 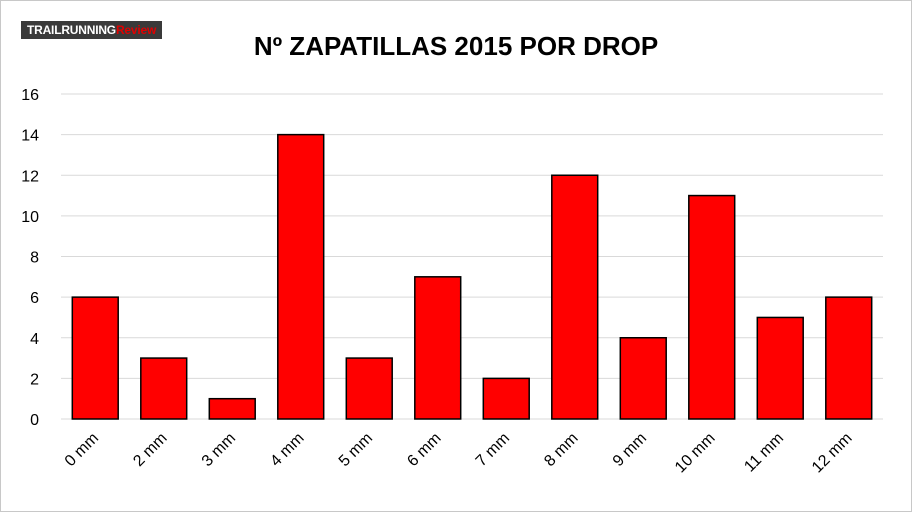 What do you see at coordinates (30, 136) in the screenshot?
I see `y-tick-label: 14` at bounding box center [30, 136].